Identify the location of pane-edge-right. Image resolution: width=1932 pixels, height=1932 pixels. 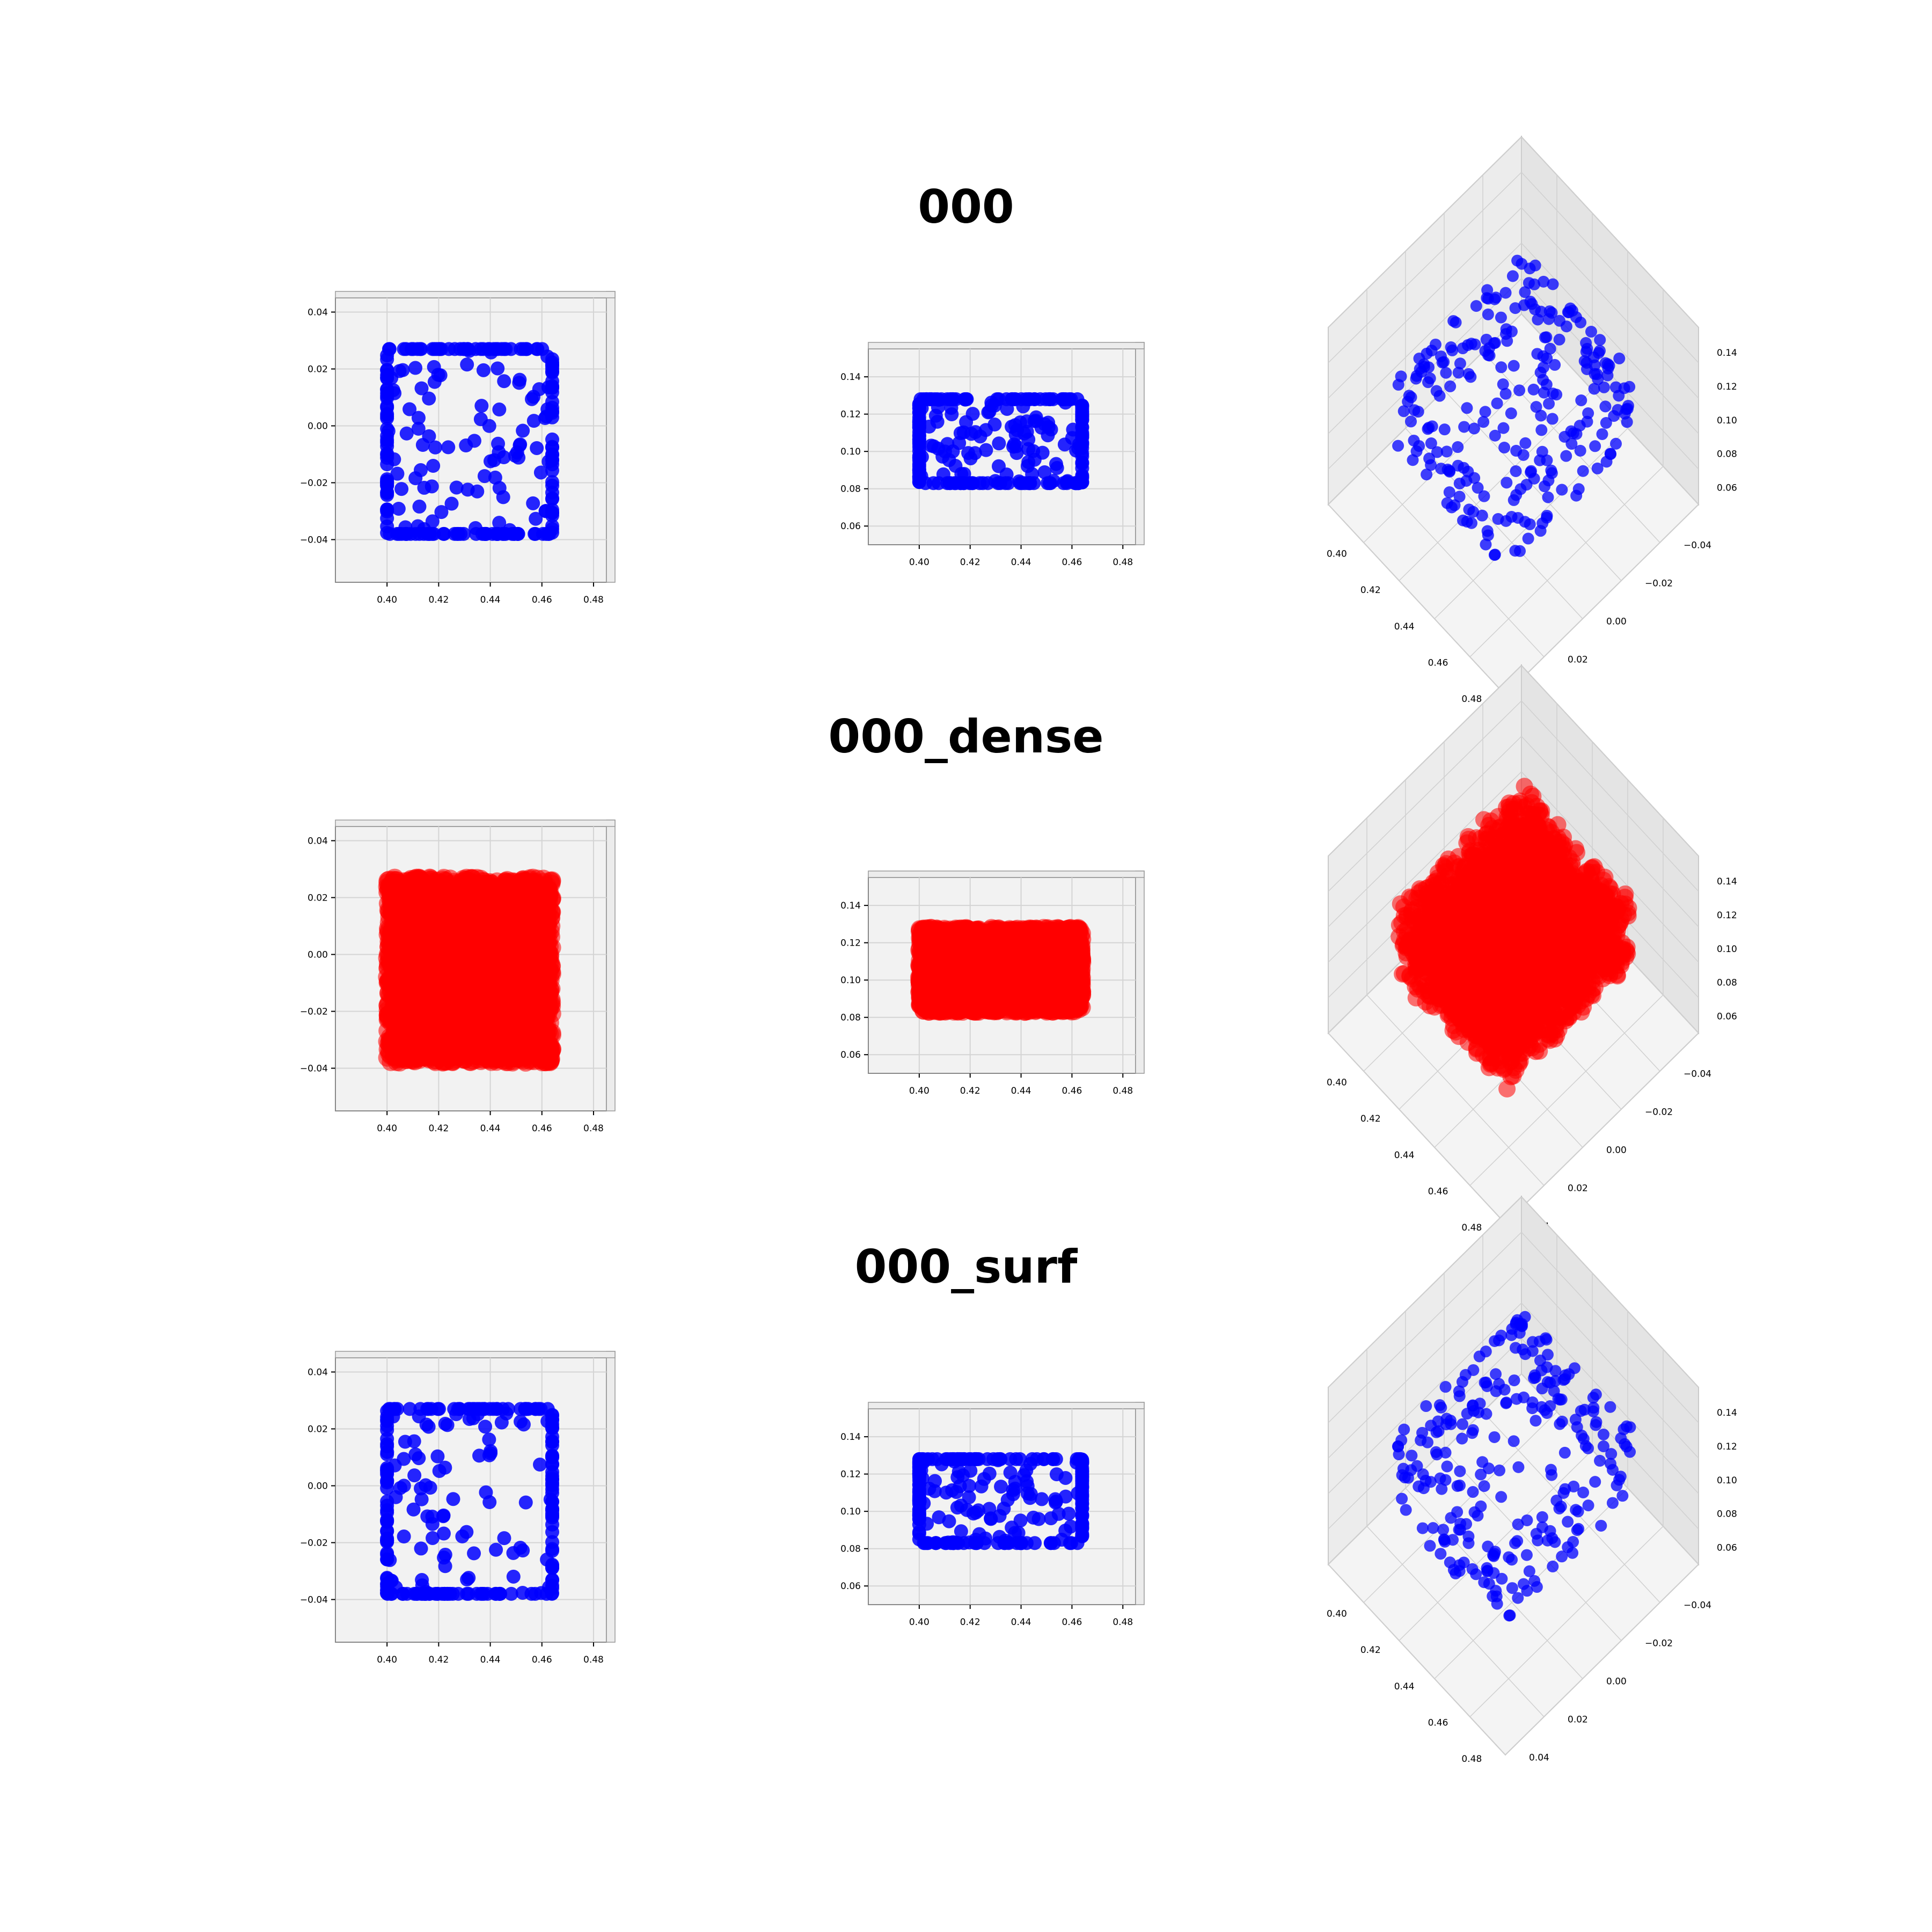
(611, 437).